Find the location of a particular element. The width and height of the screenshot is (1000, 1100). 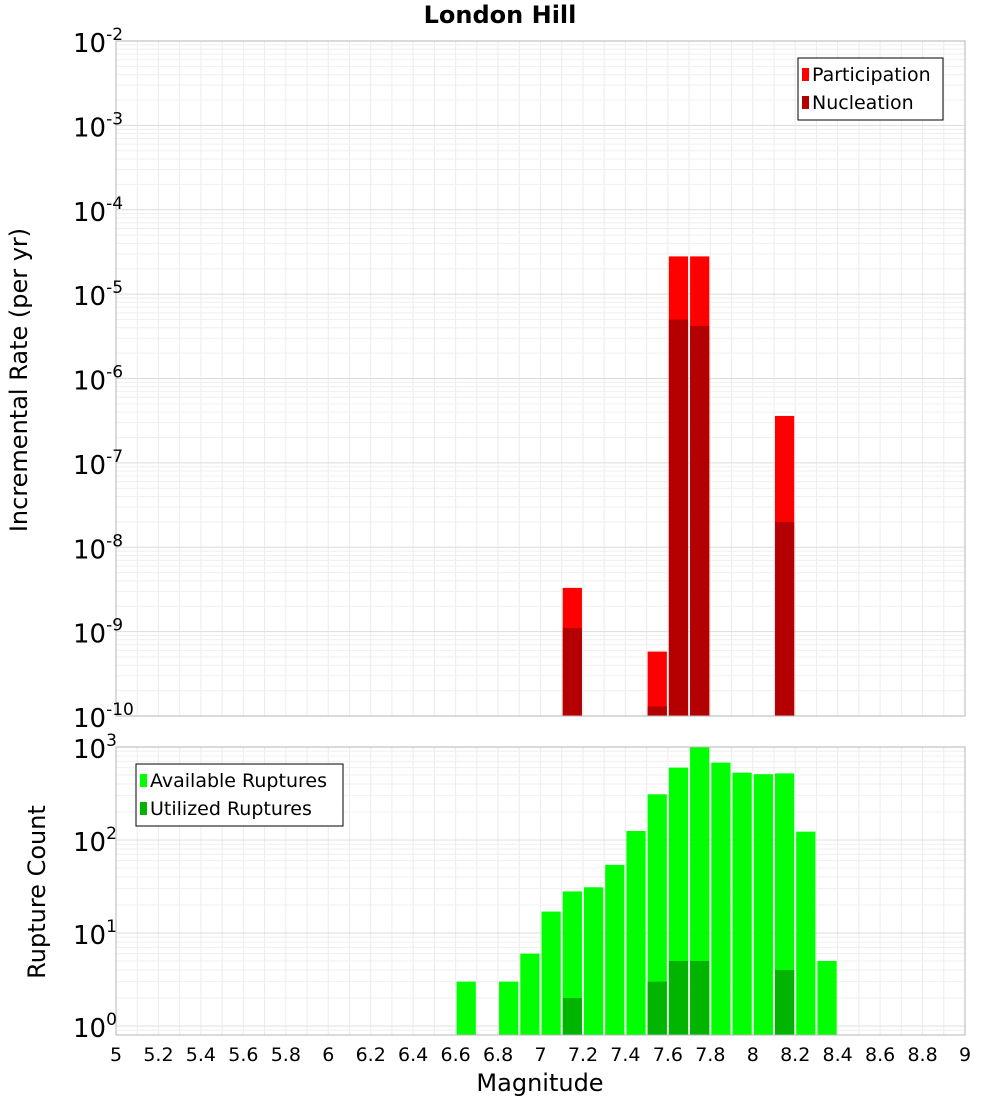

top-y-tick-label: 10⁻³ is located at coordinates (98, 126).